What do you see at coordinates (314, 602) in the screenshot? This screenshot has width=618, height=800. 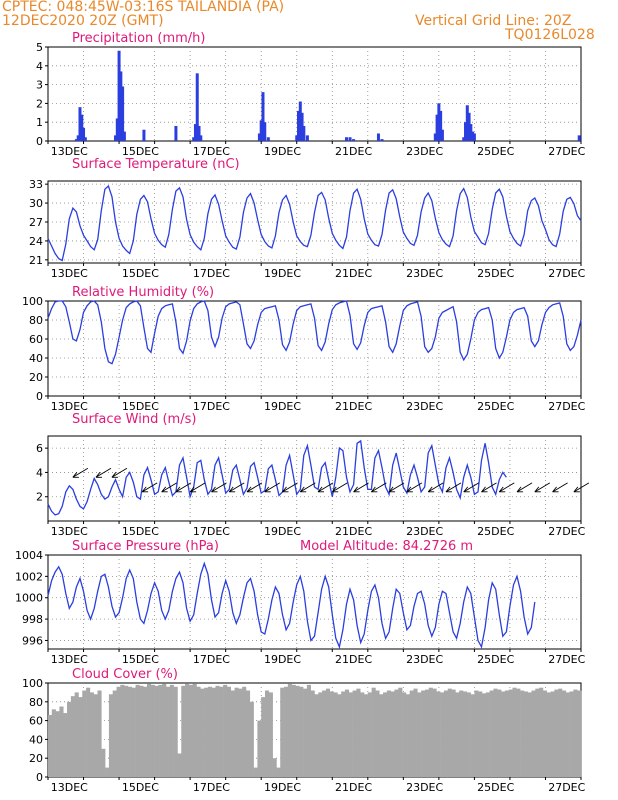 I see `plot-frame` at bounding box center [314, 602].